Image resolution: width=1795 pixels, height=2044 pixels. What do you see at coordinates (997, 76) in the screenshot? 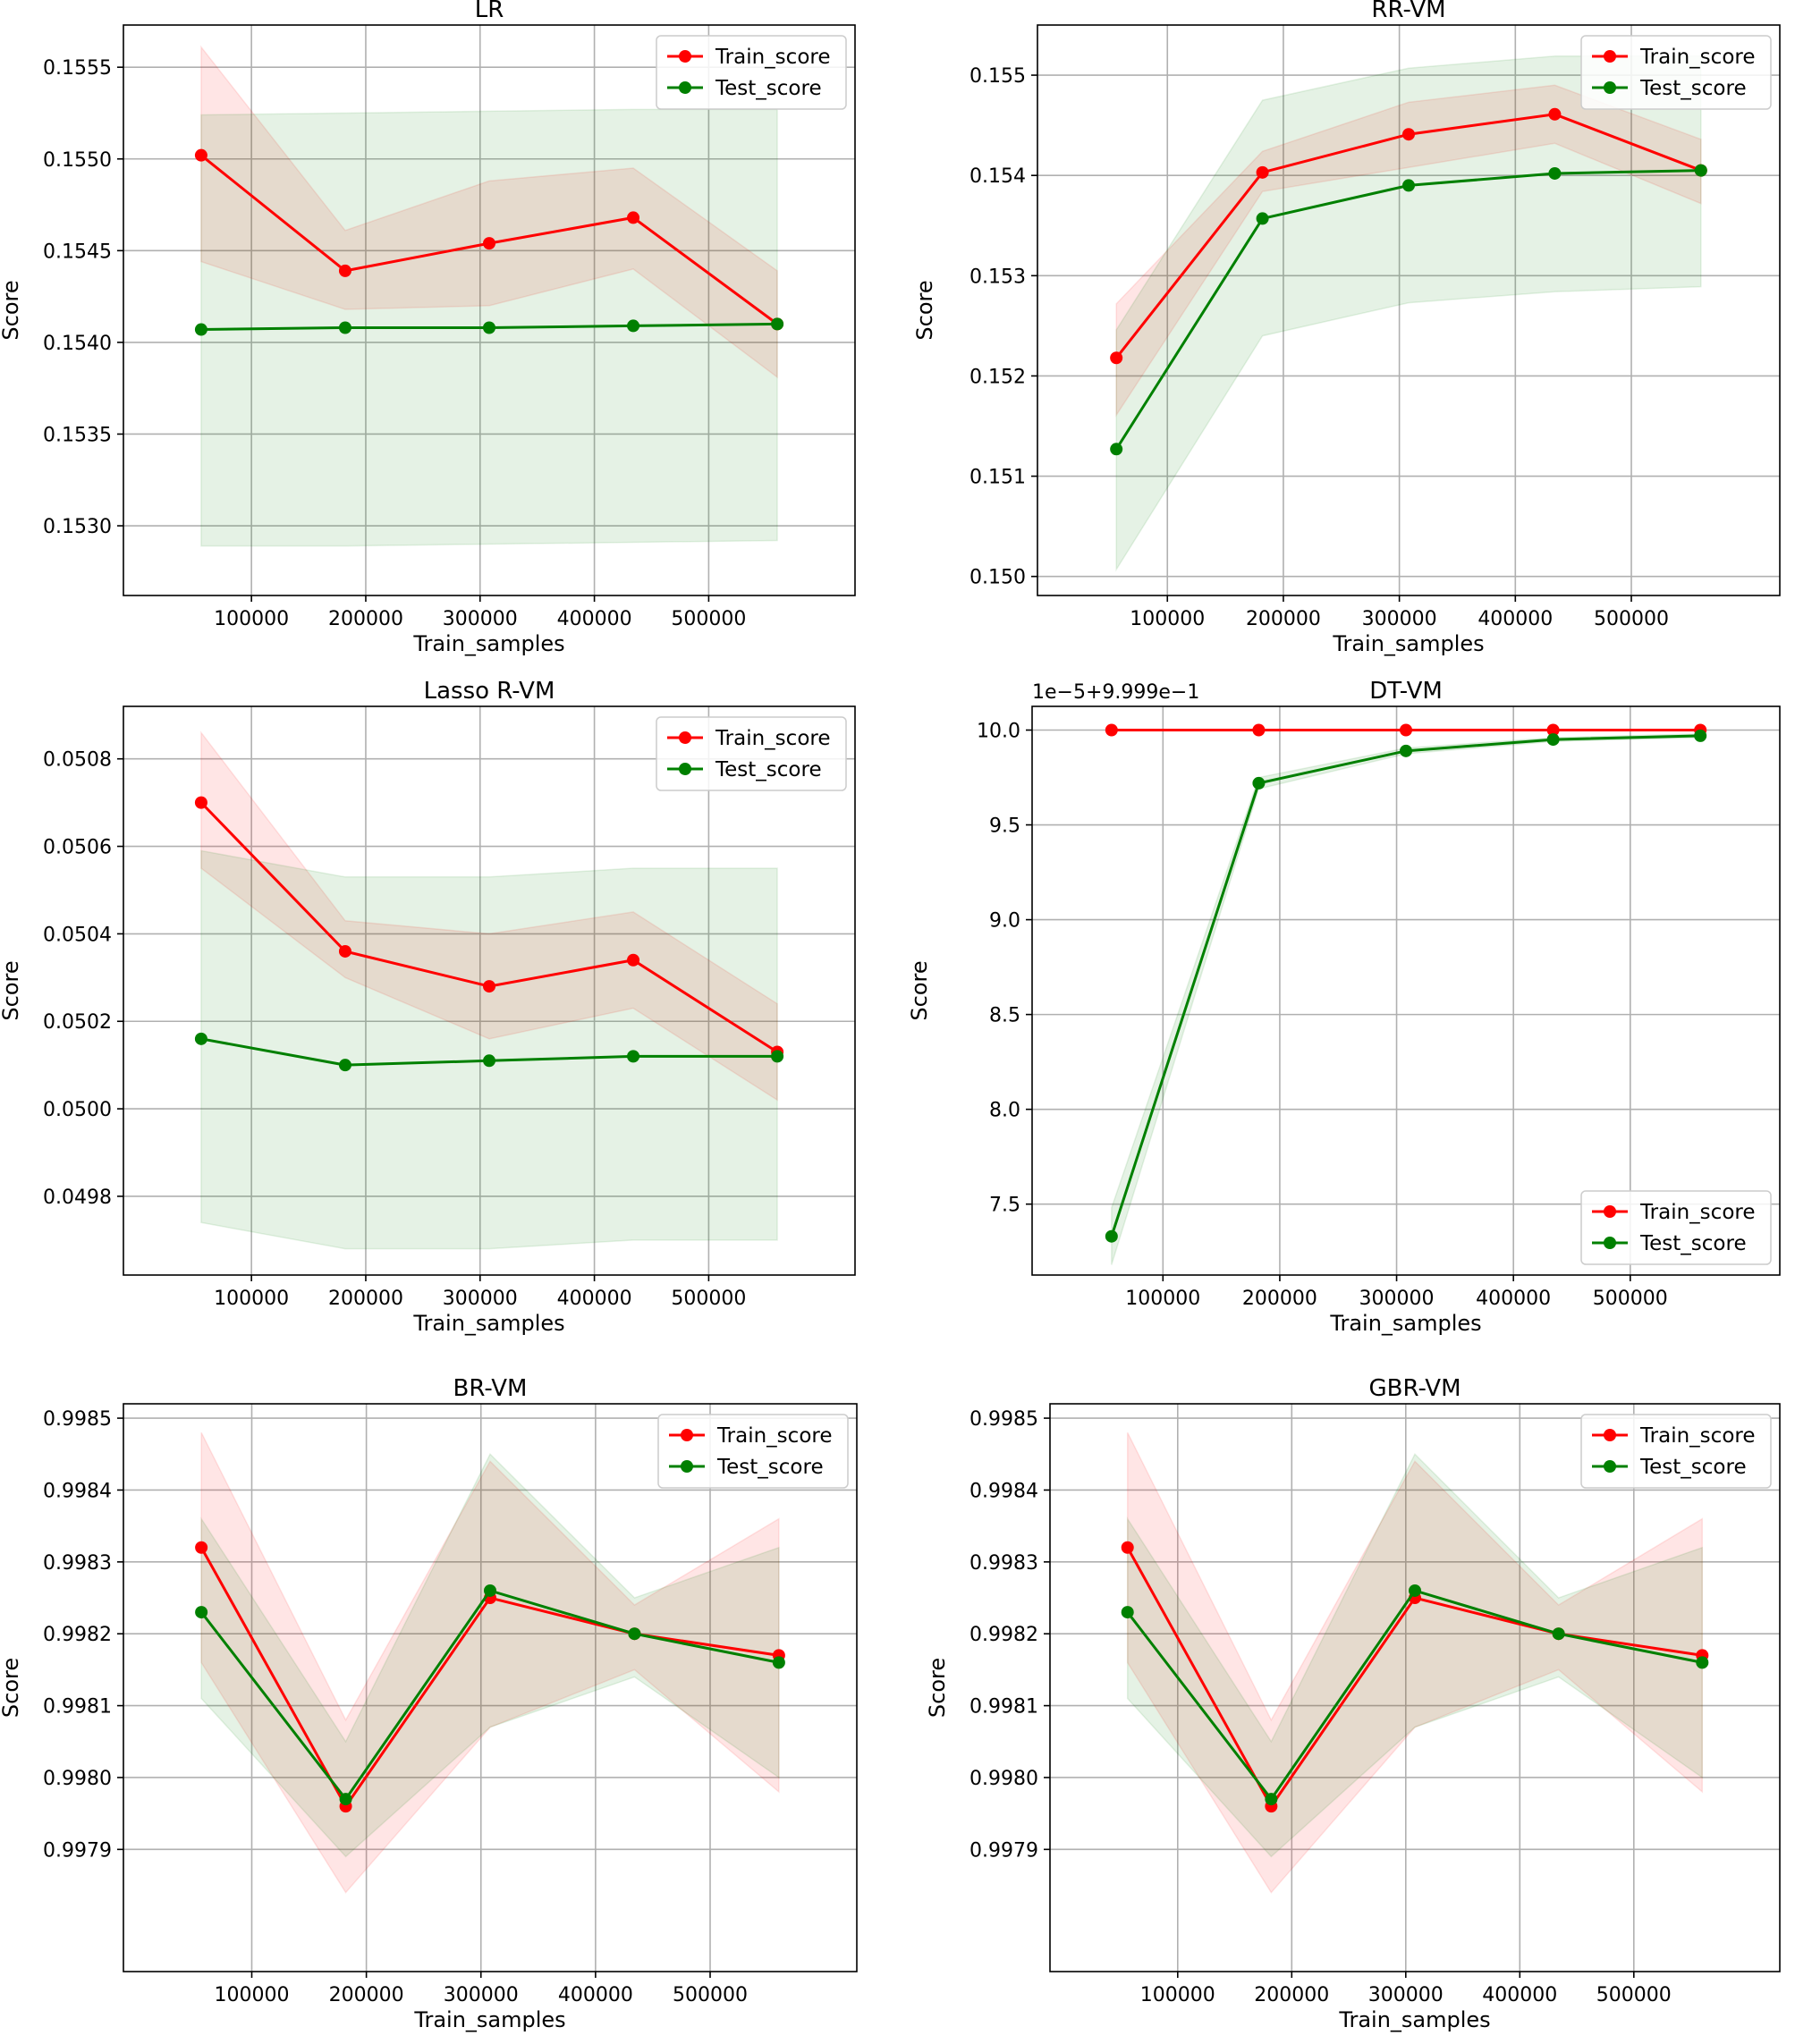
I see `y-tick-label: 0.155` at bounding box center [997, 76].